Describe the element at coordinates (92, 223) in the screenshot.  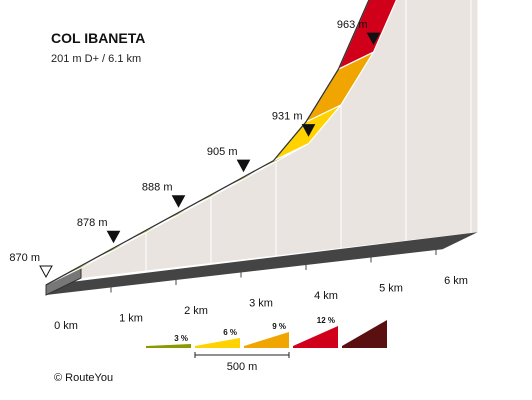
I see `marker-label: 878 m` at that location.